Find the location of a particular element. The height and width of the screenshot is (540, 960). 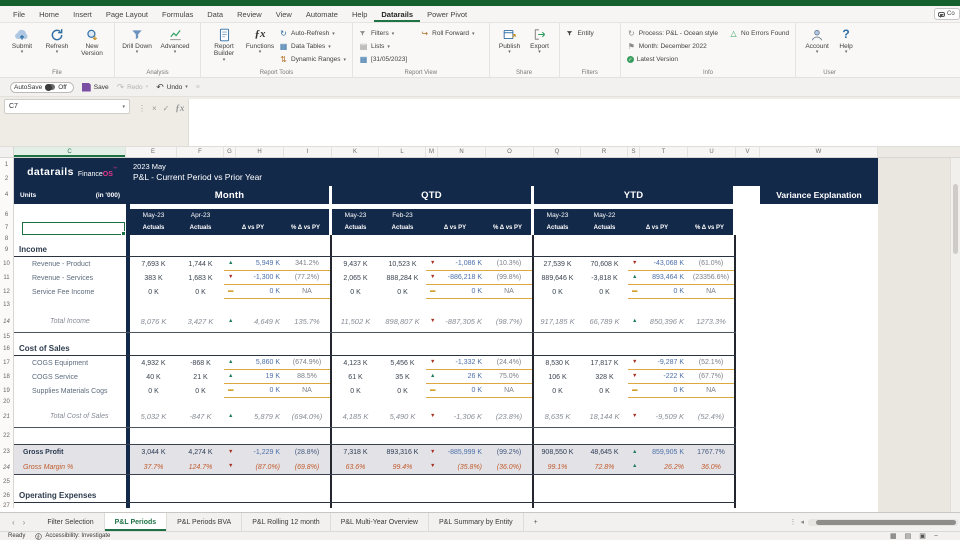

cell-actual-current: 9,437 K is located at coordinates (355, 264).